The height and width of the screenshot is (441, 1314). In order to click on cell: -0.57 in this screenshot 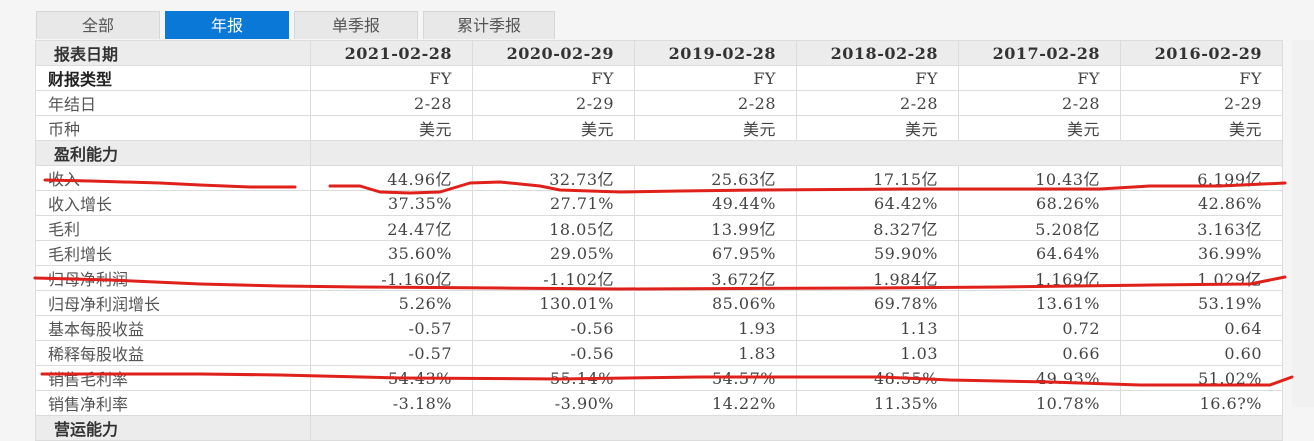, I will do `click(391, 353)`.